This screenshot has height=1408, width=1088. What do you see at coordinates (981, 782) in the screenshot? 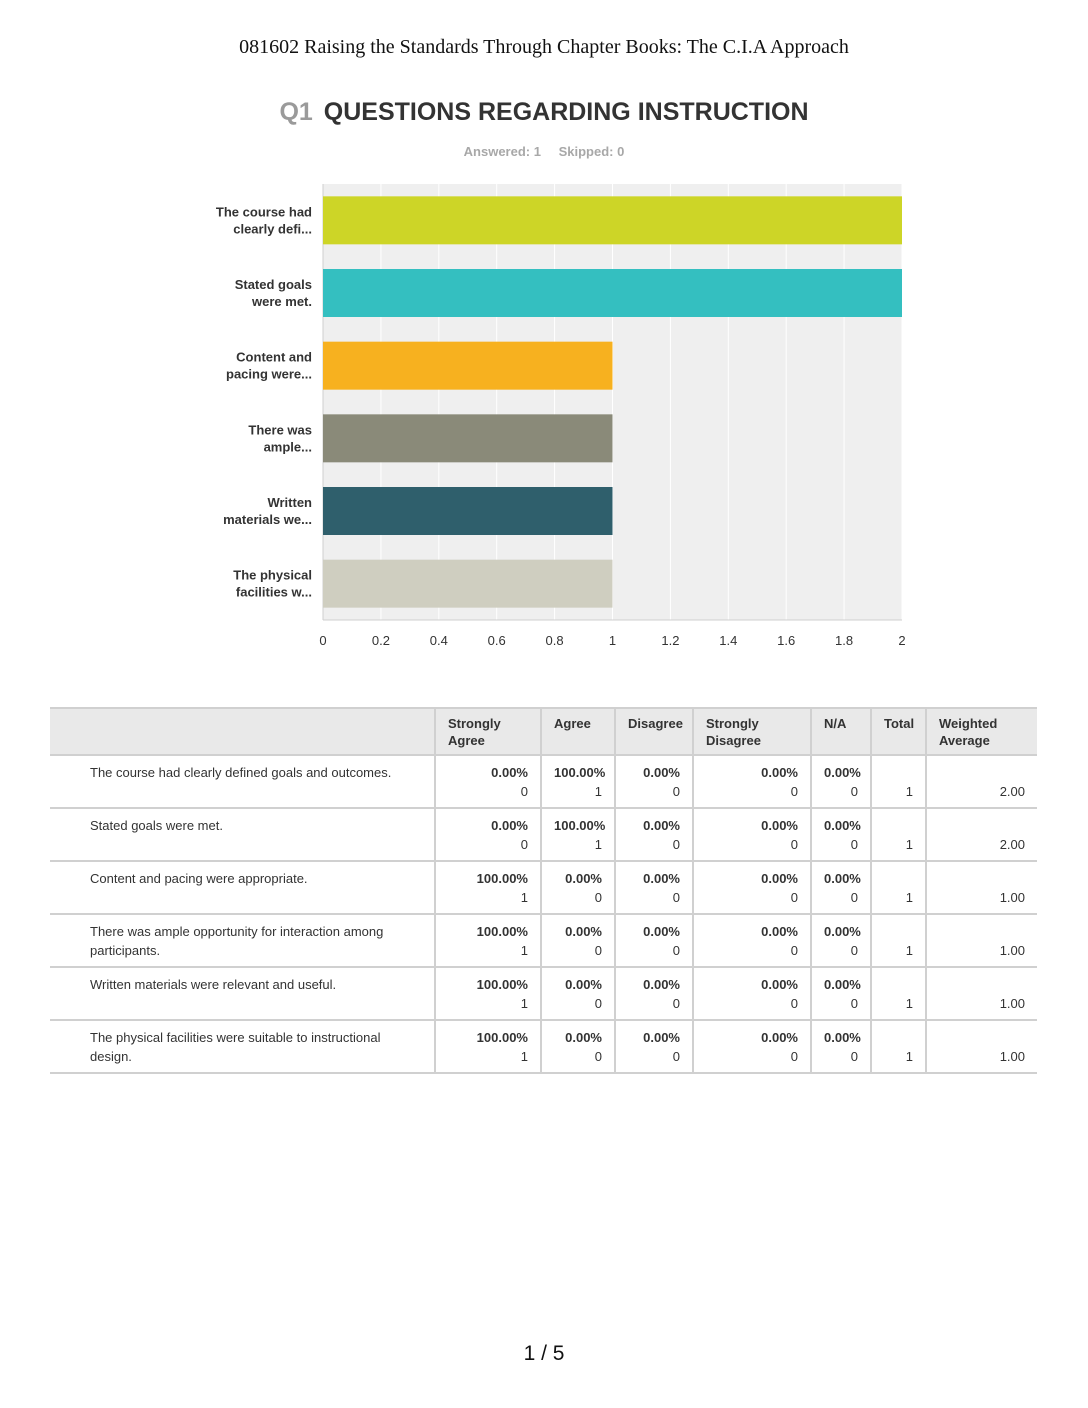
I see `weighted-average-cell: 2.00` at bounding box center [981, 782].